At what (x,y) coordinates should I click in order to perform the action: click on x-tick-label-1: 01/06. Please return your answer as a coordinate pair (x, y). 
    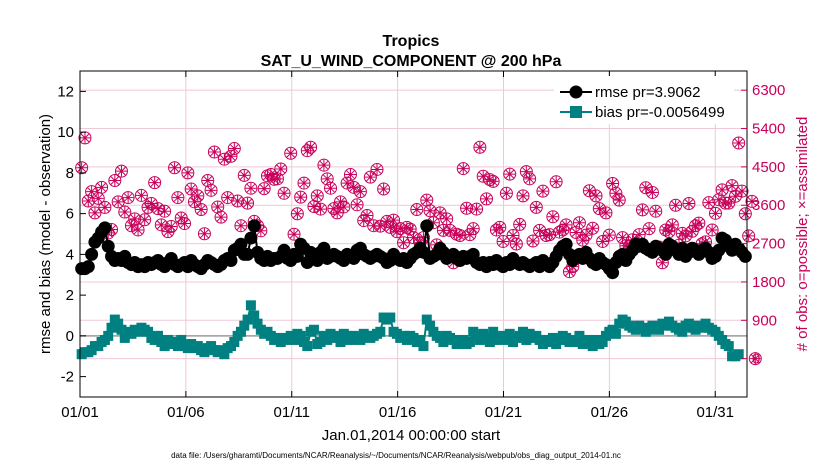
    Looking at the image, I should click on (186, 412).